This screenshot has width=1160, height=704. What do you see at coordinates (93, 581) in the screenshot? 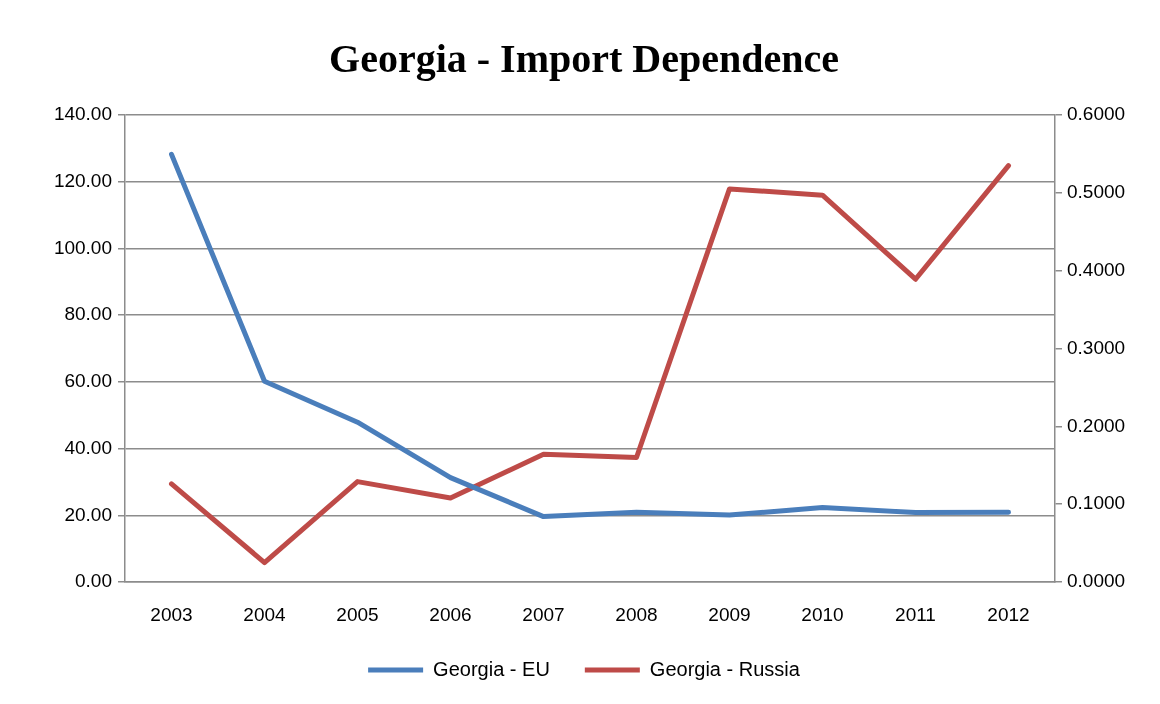
I see `y-tick-label: 0.00` at bounding box center [93, 581].